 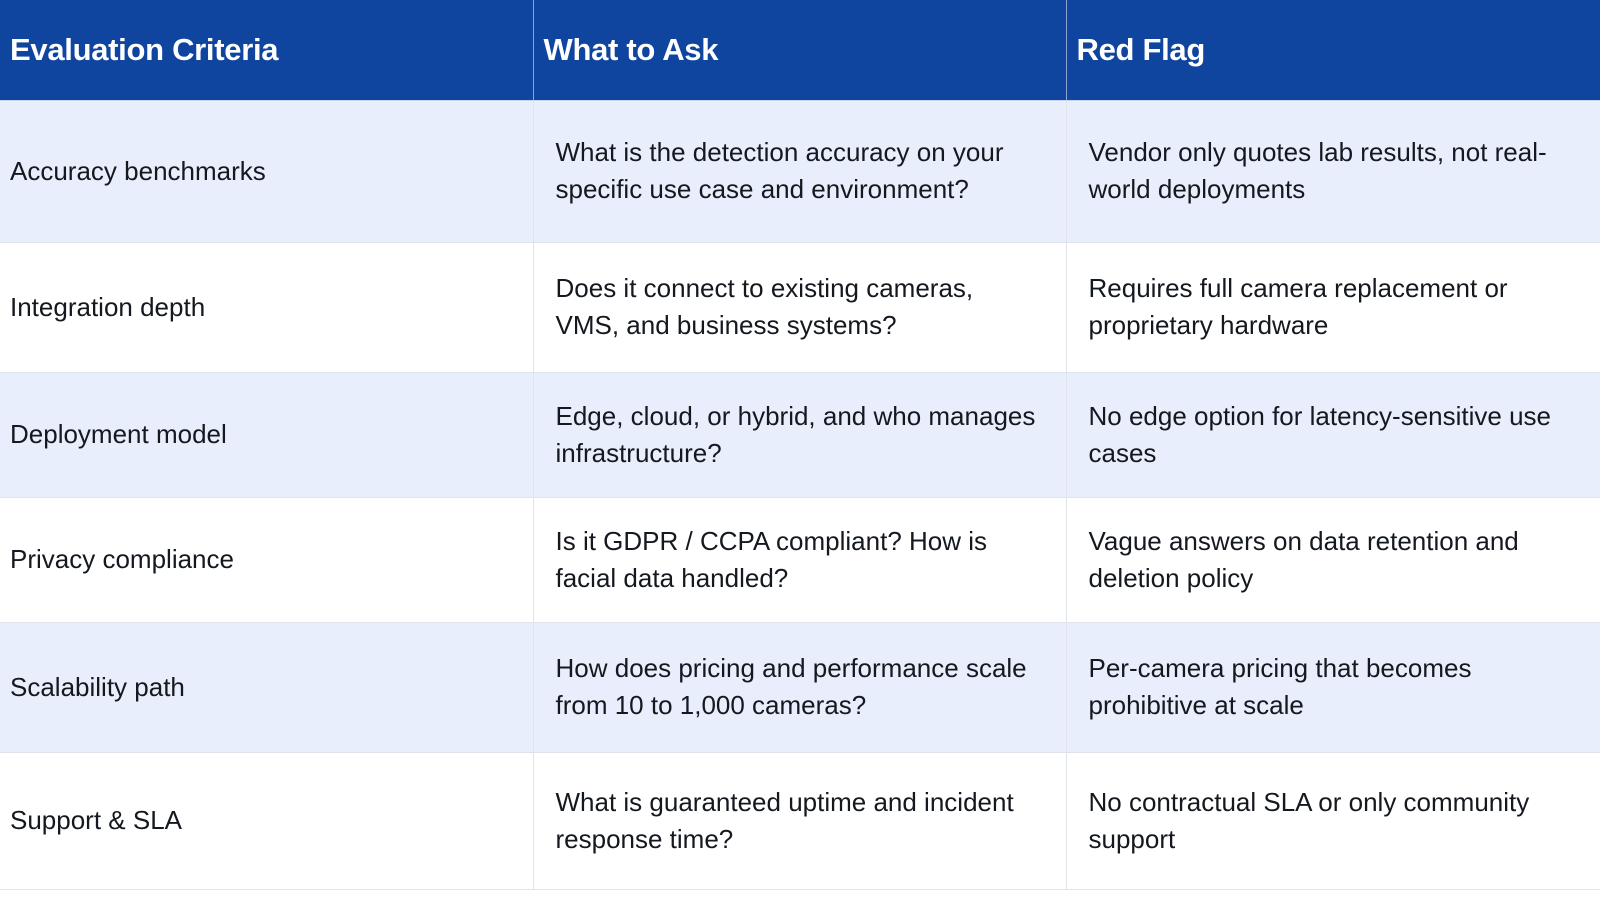 I want to click on column-header-evaluation-criteria: Evaluation Criteria, so click(x=267, y=50).